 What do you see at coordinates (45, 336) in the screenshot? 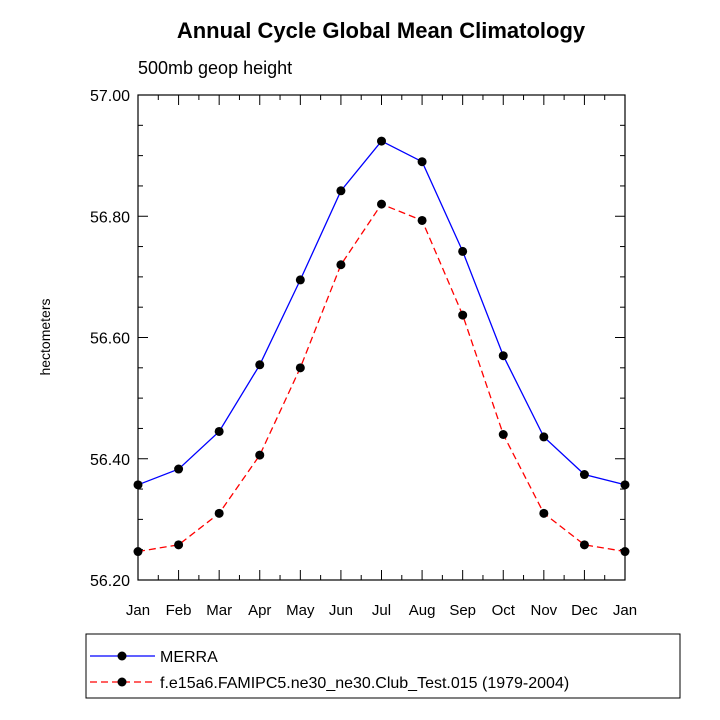
I see `y-axis-label: hectometers` at bounding box center [45, 336].